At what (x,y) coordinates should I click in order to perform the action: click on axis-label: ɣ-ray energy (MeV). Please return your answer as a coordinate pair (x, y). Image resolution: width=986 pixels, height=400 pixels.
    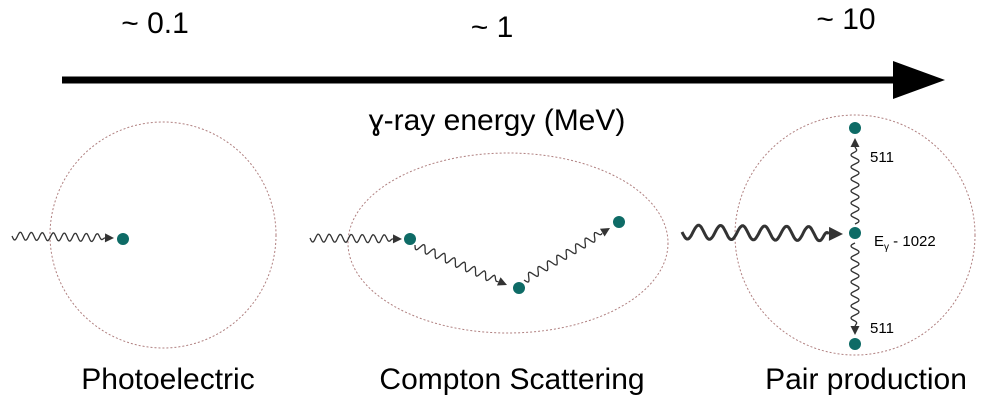
    Looking at the image, I should click on (497, 120).